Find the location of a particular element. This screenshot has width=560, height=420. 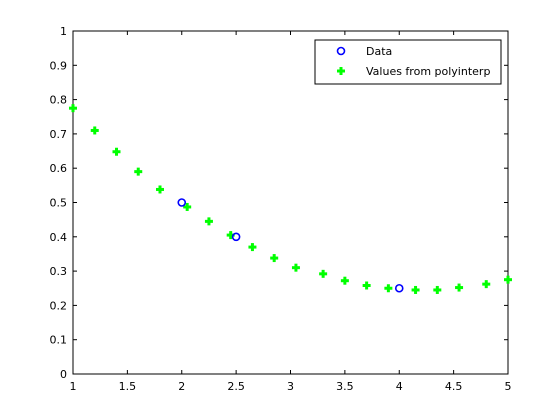

legend-marker-polyinterp is located at coordinates (341, 71).